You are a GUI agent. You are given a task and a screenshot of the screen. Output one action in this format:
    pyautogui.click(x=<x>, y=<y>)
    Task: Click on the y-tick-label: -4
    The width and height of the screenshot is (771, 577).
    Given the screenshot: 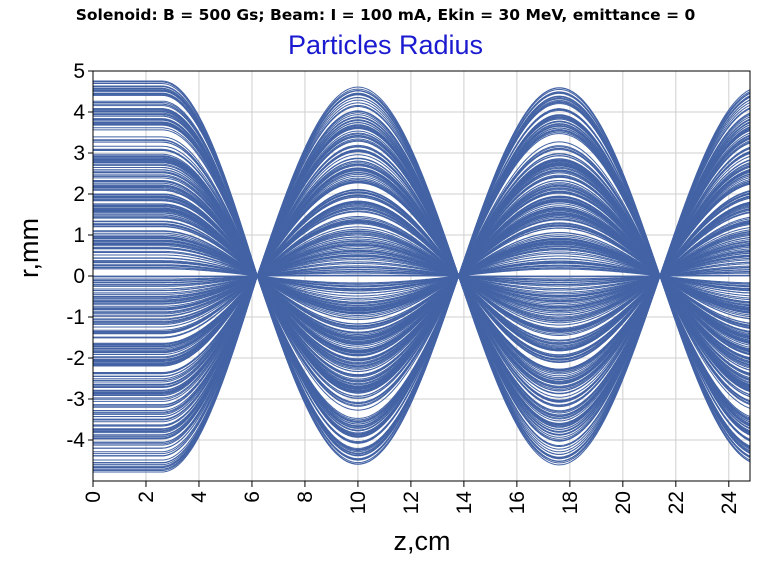 What is the action you would take?
    pyautogui.click(x=75, y=440)
    